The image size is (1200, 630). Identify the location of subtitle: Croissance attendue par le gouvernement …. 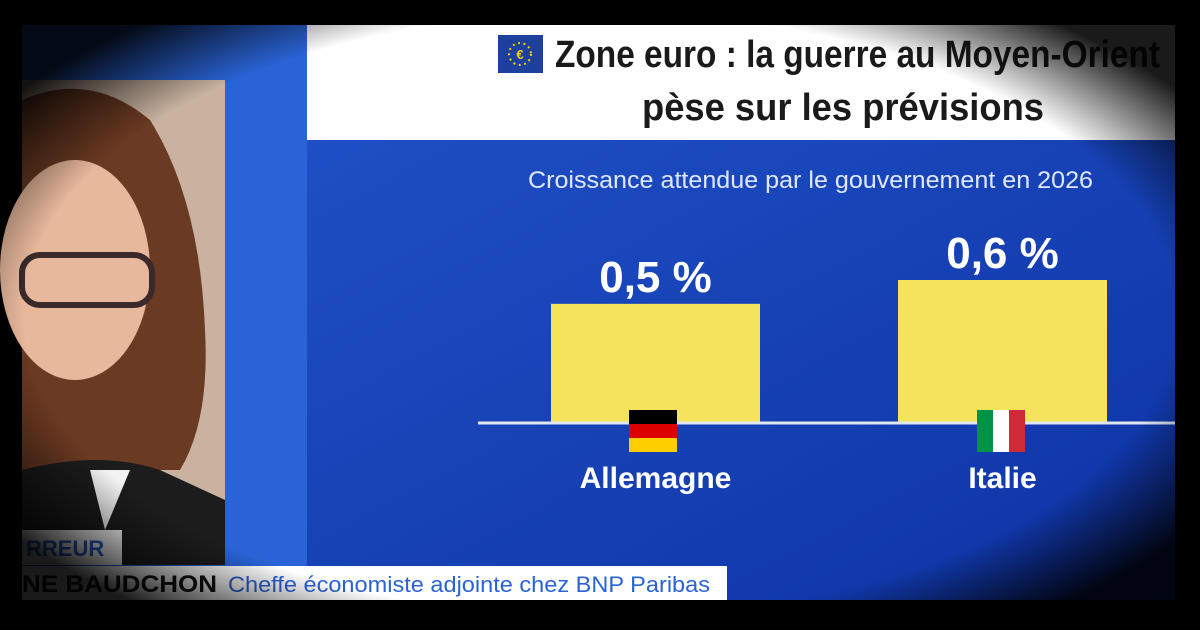
(810, 180).